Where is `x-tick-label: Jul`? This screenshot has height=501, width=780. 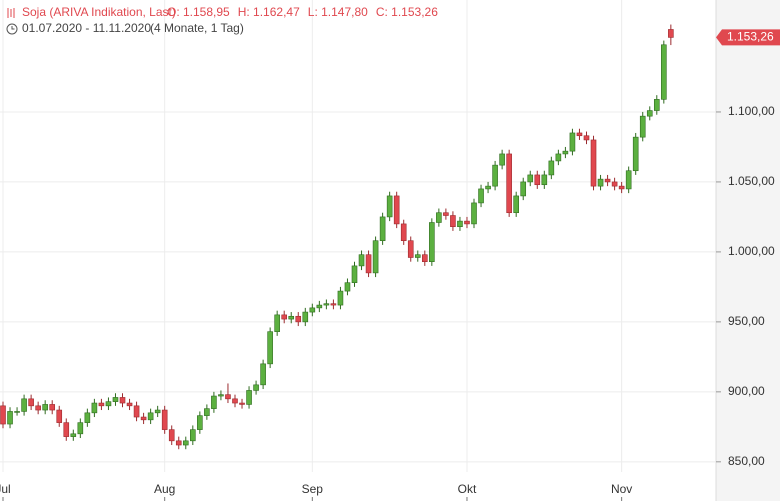 x-tick-label: Jul is located at coordinates (5, 489).